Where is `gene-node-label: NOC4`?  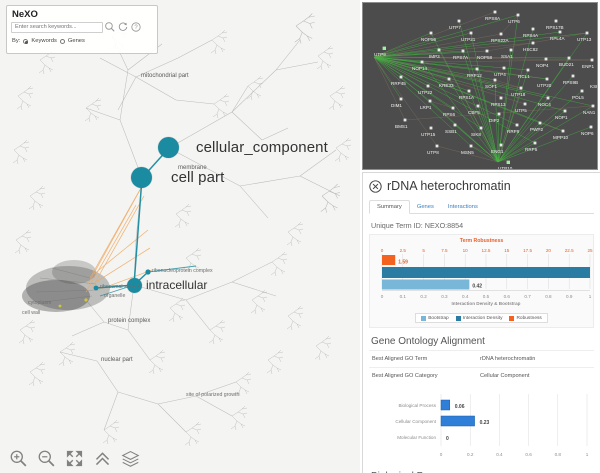
gene-node-label: NOC4 is located at coordinates (544, 104).